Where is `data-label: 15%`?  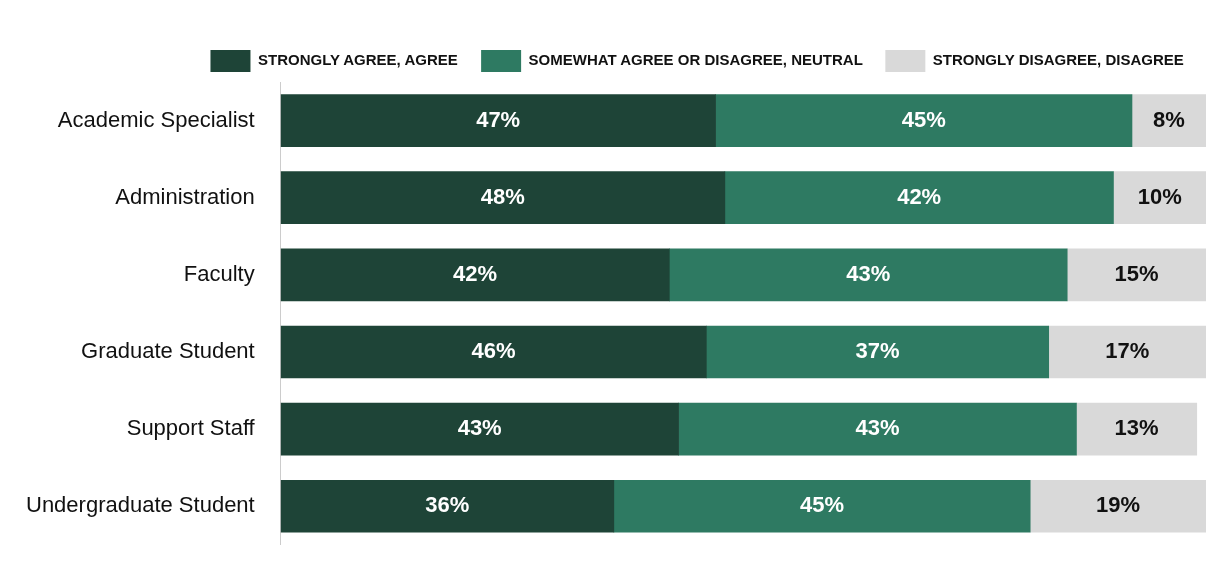 data-label: 15% is located at coordinates (1136, 273).